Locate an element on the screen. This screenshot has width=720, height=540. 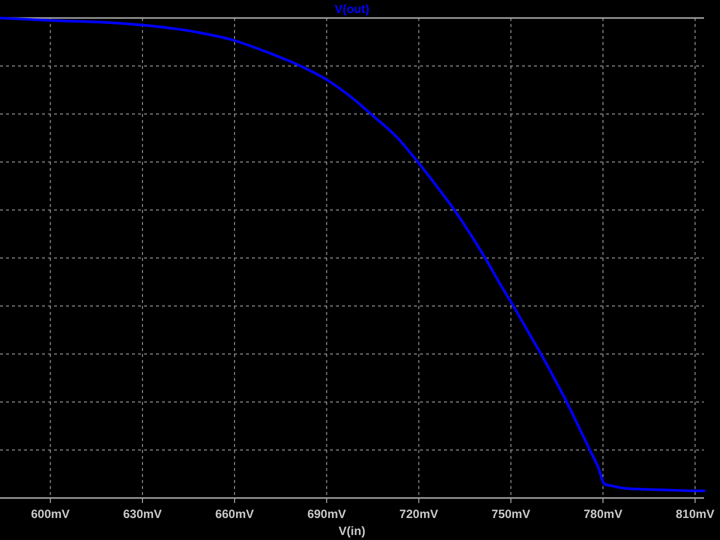
x-tick-label: 600mV is located at coordinates (50, 514).